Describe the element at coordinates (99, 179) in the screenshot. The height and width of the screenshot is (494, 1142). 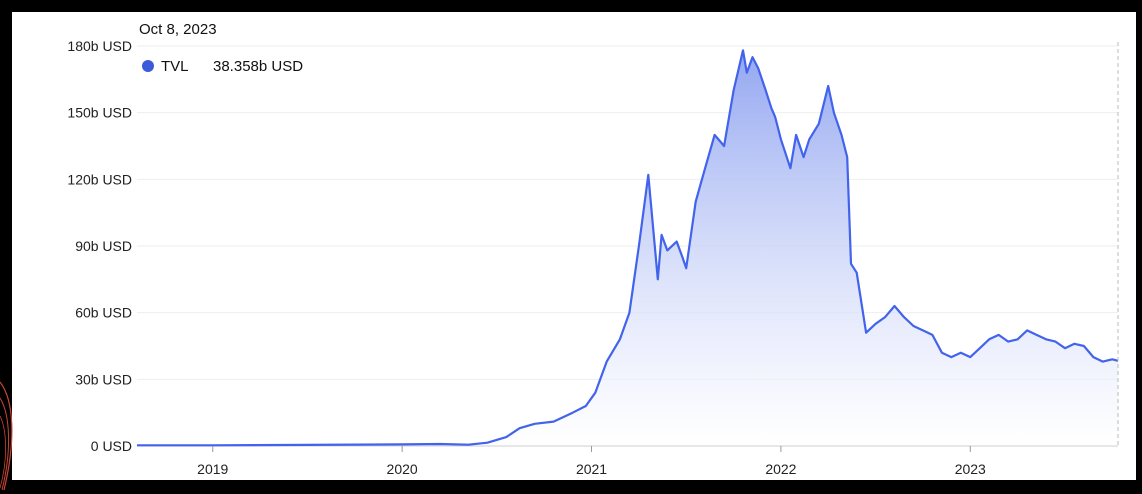
I see `y-tick-label: 120b USD` at that location.